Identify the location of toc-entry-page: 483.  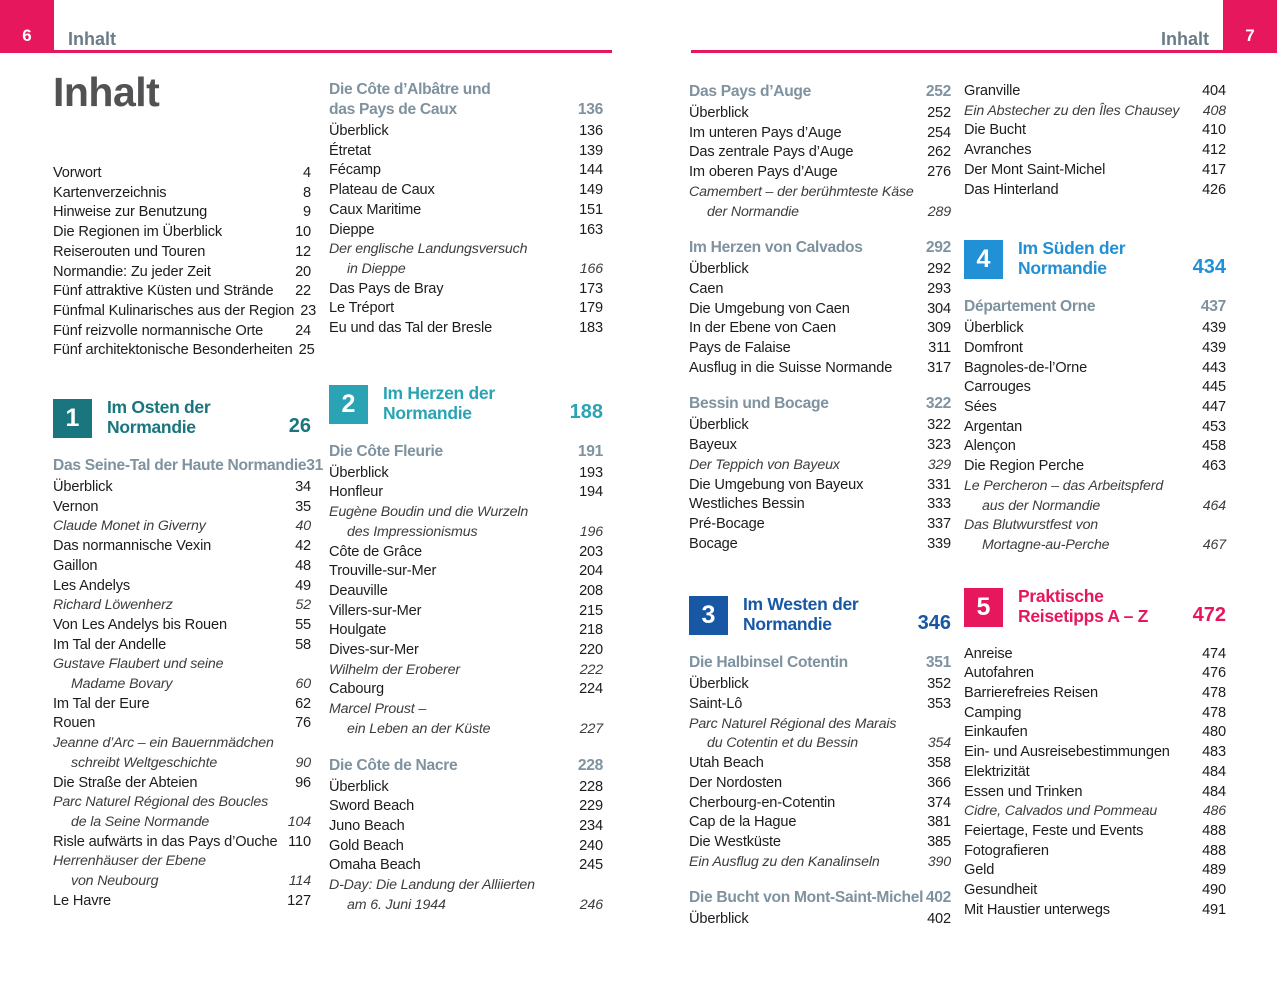
(1214, 752).